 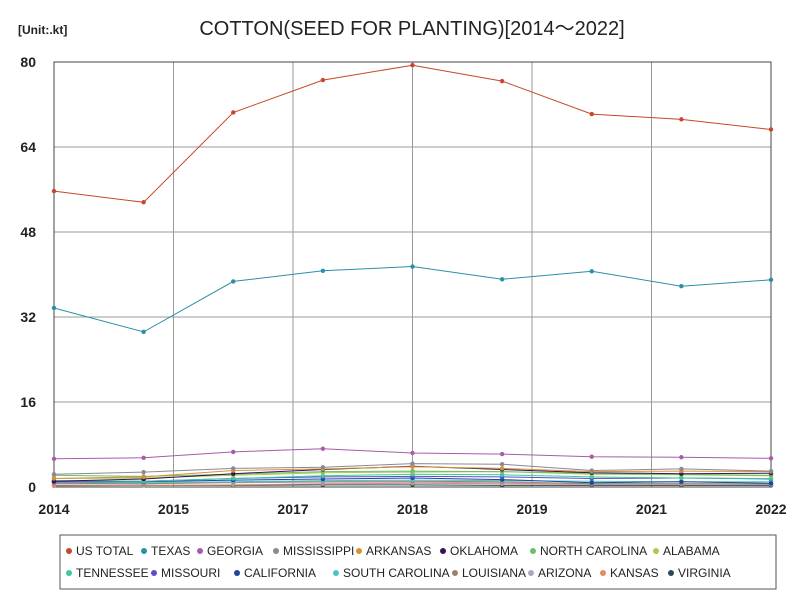 I want to click on legend-item: LOUISIANA, so click(x=489, y=573).